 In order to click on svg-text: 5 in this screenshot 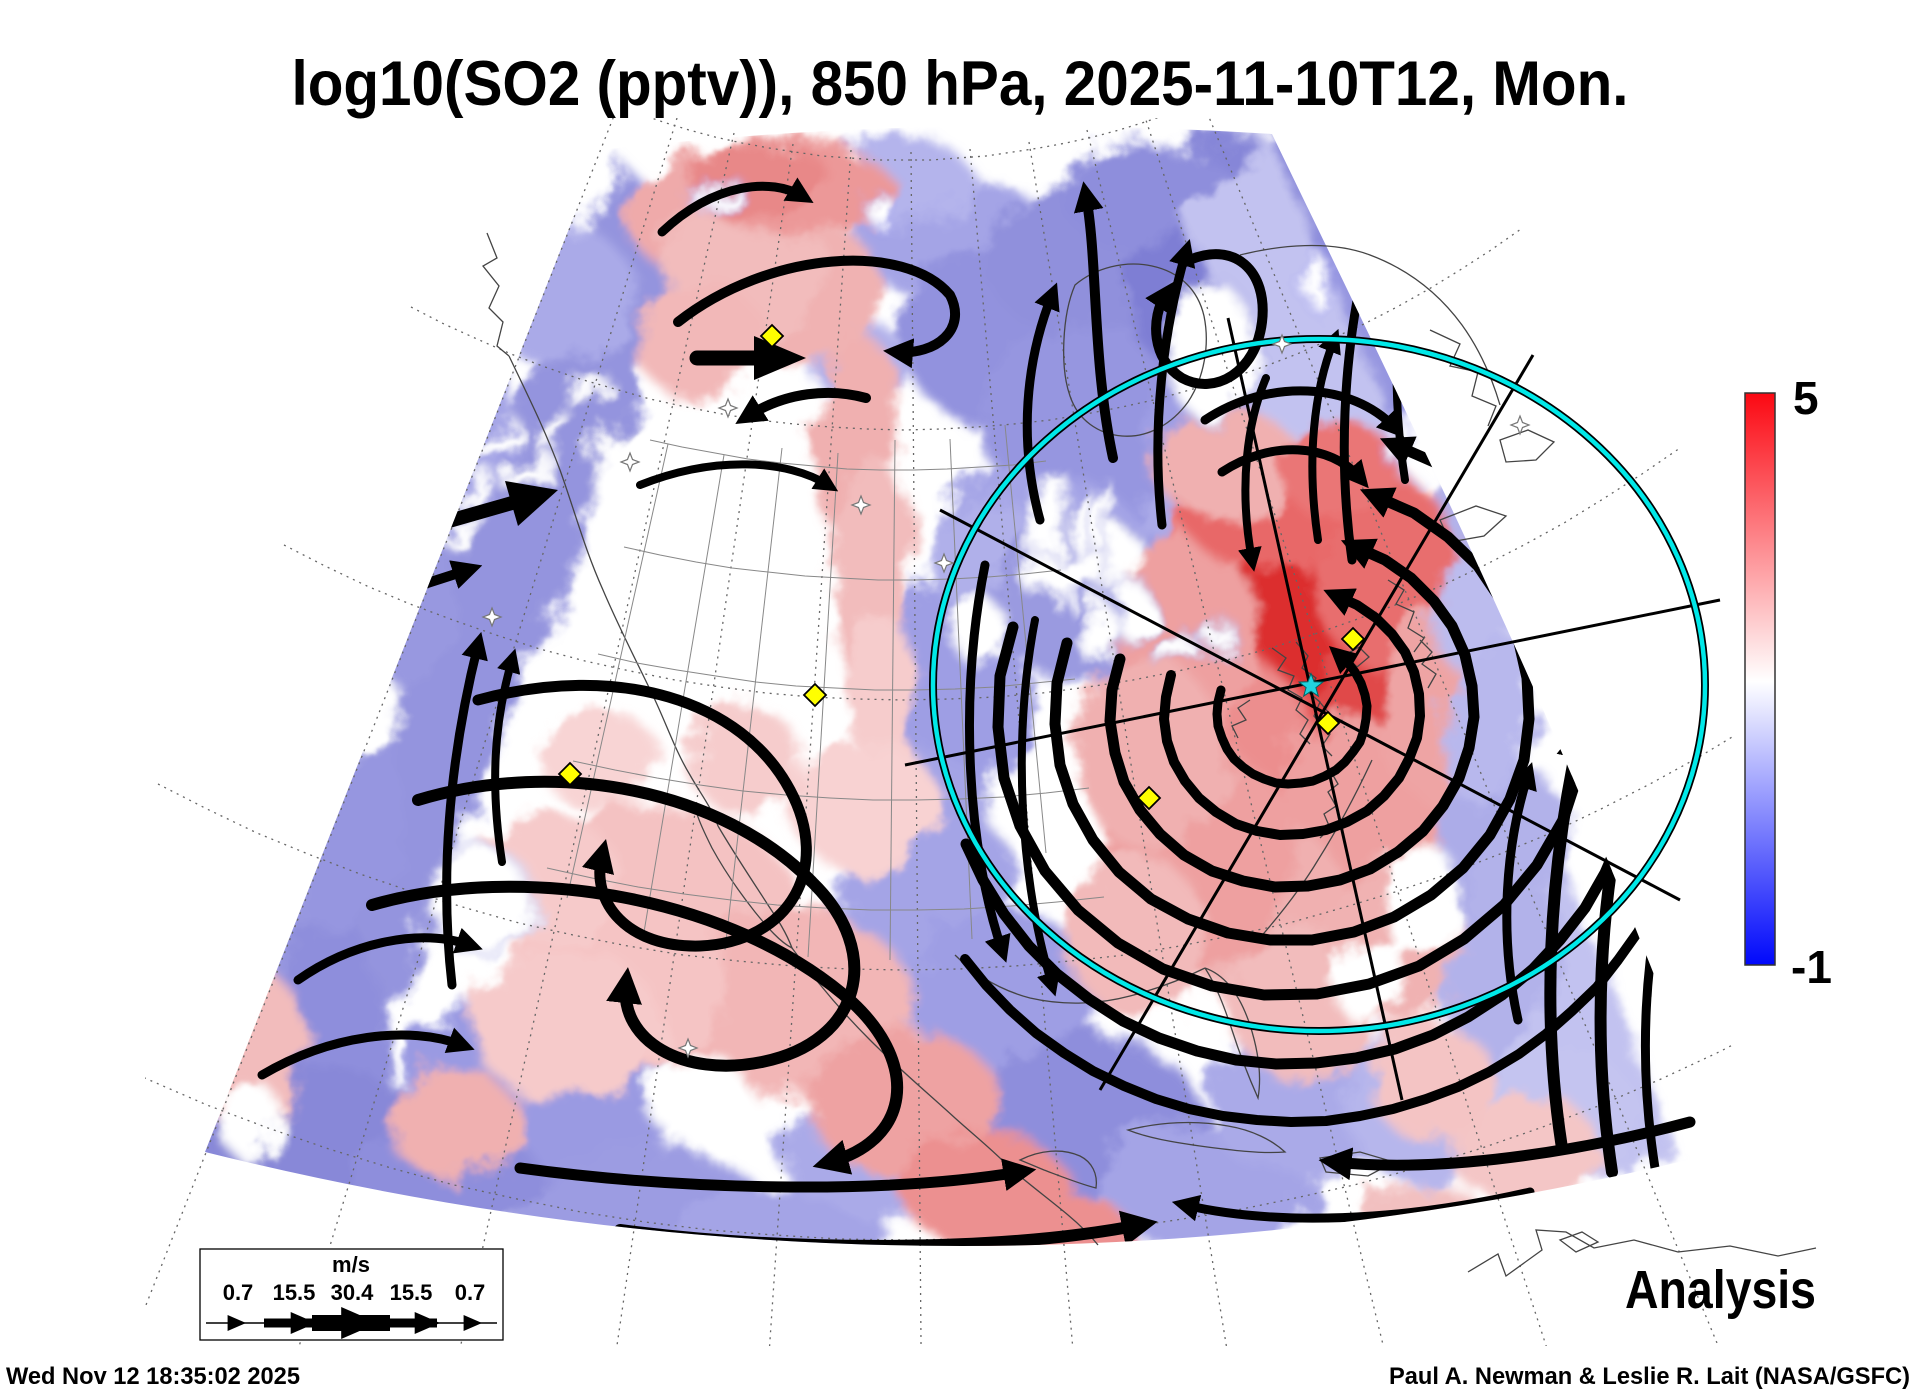, I will do `click(1806, 398)`.